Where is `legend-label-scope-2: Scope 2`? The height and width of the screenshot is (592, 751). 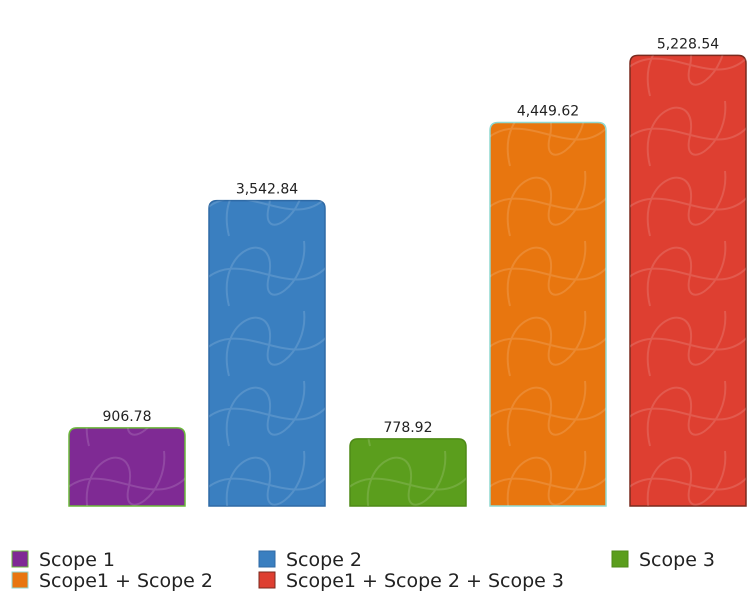
legend-label-scope-2: Scope 2 is located at coordinates (324, 560).